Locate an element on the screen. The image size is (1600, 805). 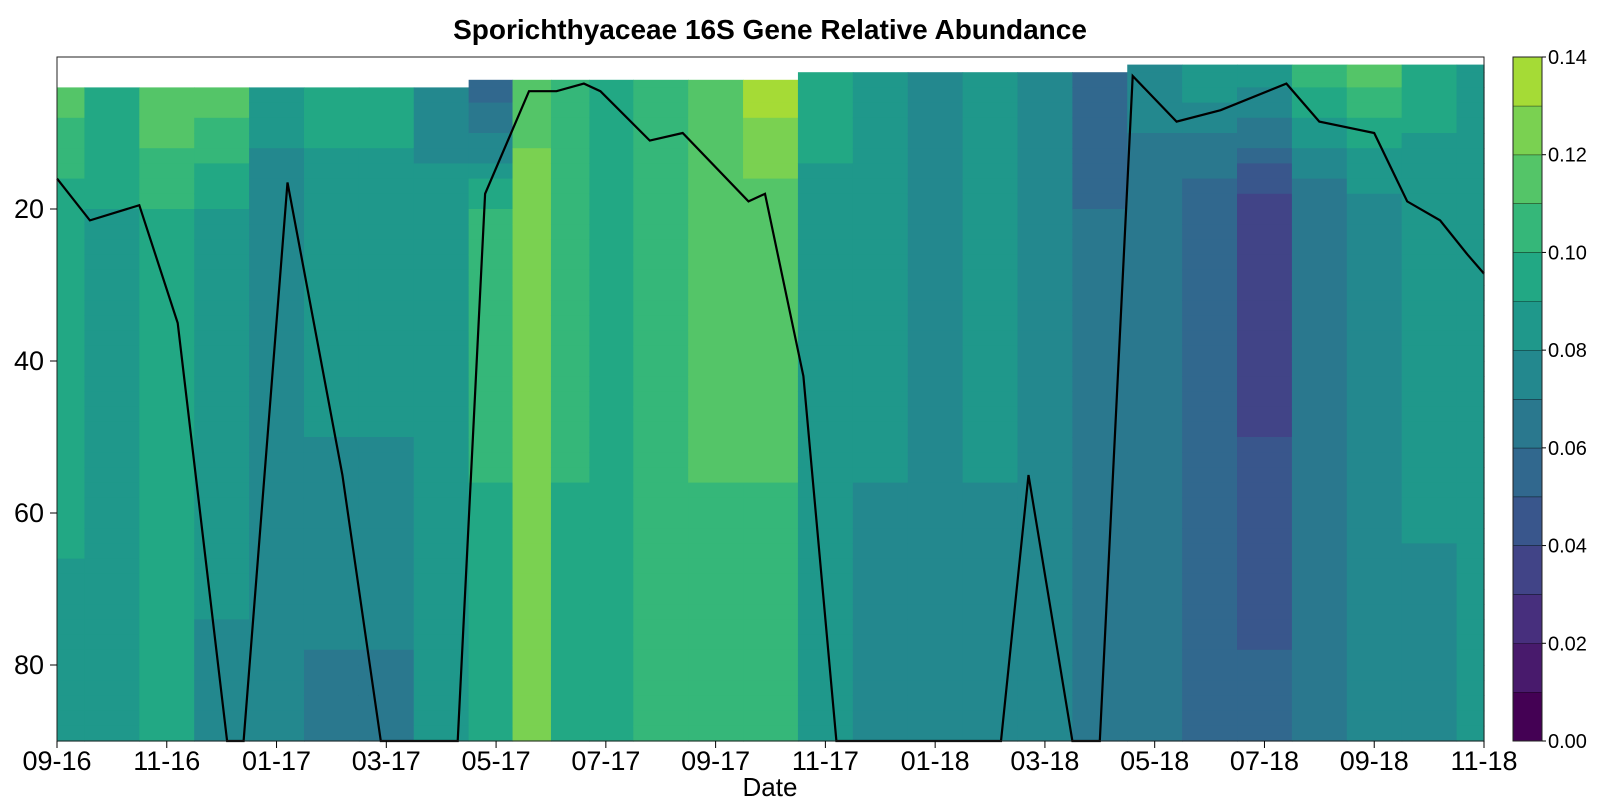
y-tick-label: 60 is located at coordinates (29, 513).